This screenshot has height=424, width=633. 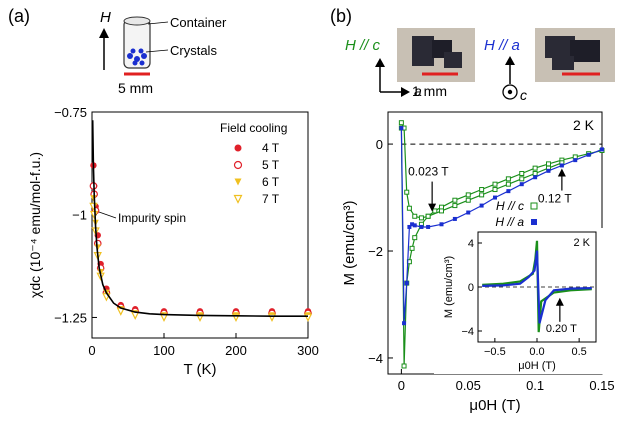 What do you see at coordinates (581, 243) in the screenshot?
I see `inset-temperature-label: 2 K` at bounding box center [581, 243].